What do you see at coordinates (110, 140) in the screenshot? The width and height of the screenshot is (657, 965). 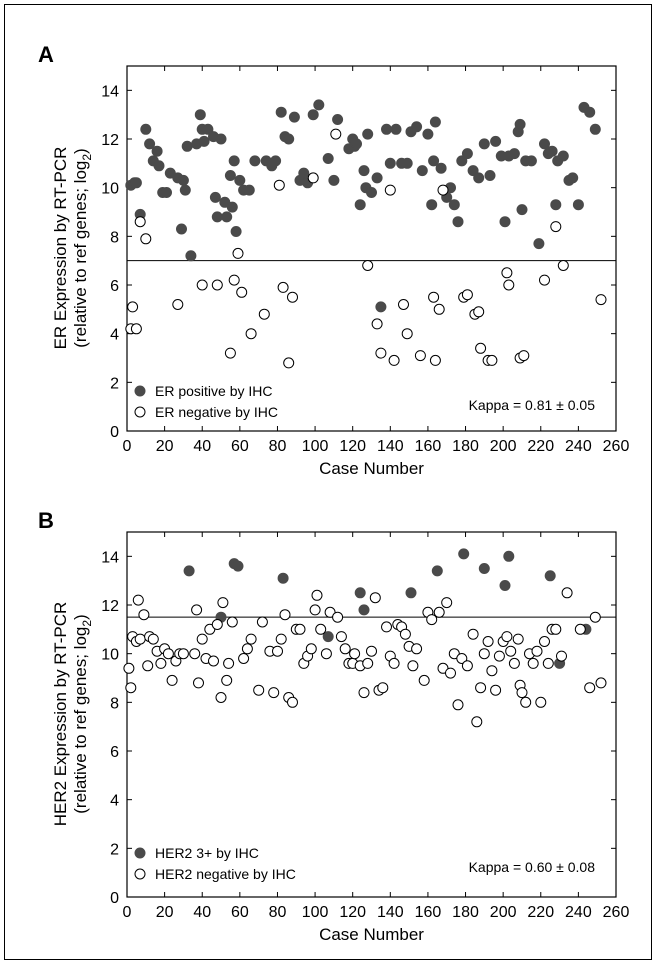 I see `y-tick-label: 12` at bounding box center [110, 140].